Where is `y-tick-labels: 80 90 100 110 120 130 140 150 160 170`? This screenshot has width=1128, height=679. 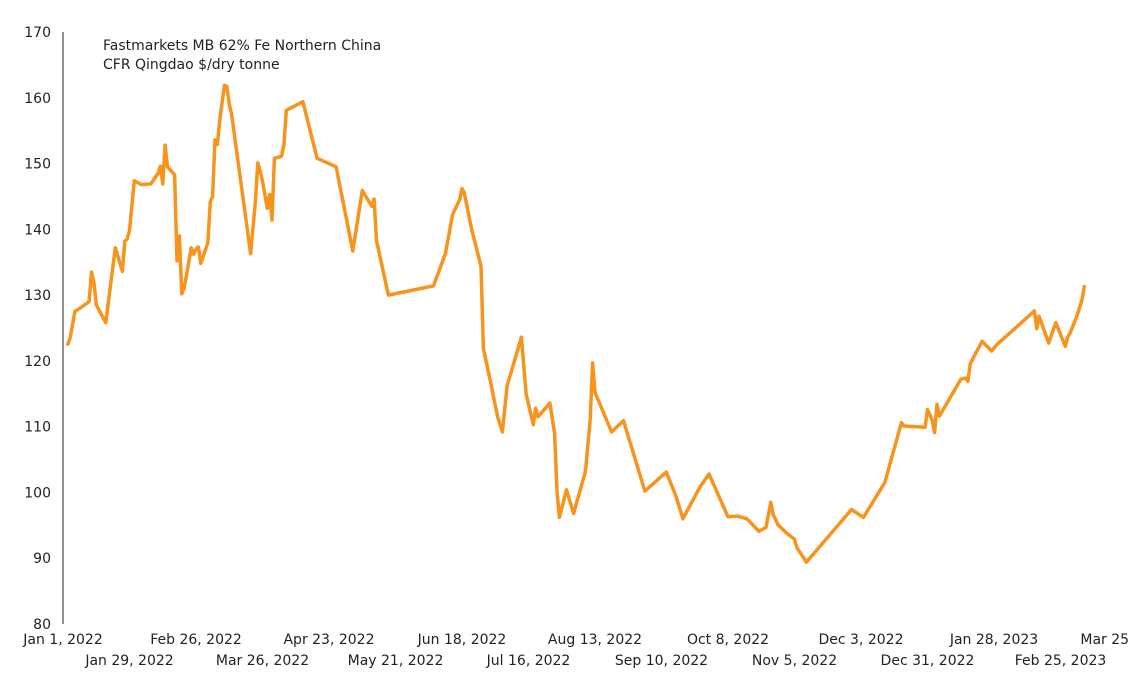
y-tick-labels: 80 90 100 110 120 130 140 150 160 170 is located at coordinates (37, 329).